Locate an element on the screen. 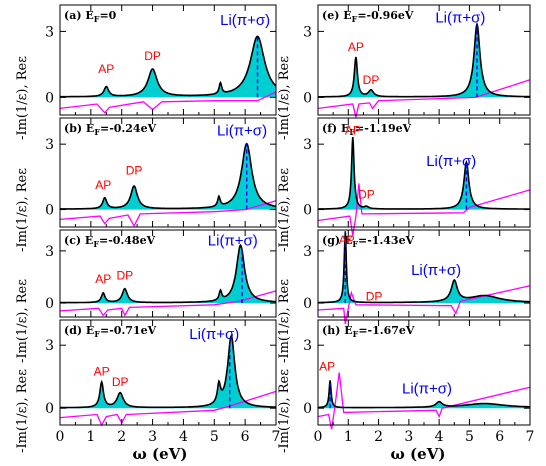 The height and width of the screenshot is (466, 546). panel-label: (d) EF=-0.71eV is located at coordinates (110, 331).